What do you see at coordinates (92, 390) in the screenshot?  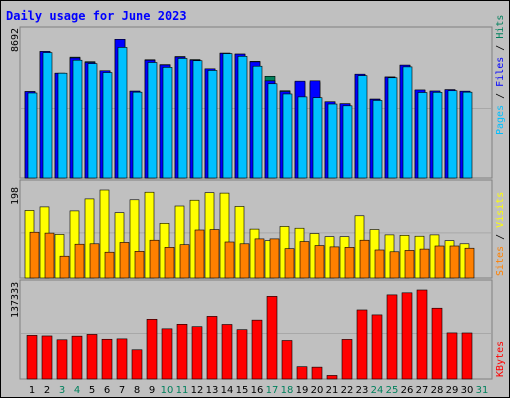 I see `day-label-5: 5` at bounding box center [92, 390].